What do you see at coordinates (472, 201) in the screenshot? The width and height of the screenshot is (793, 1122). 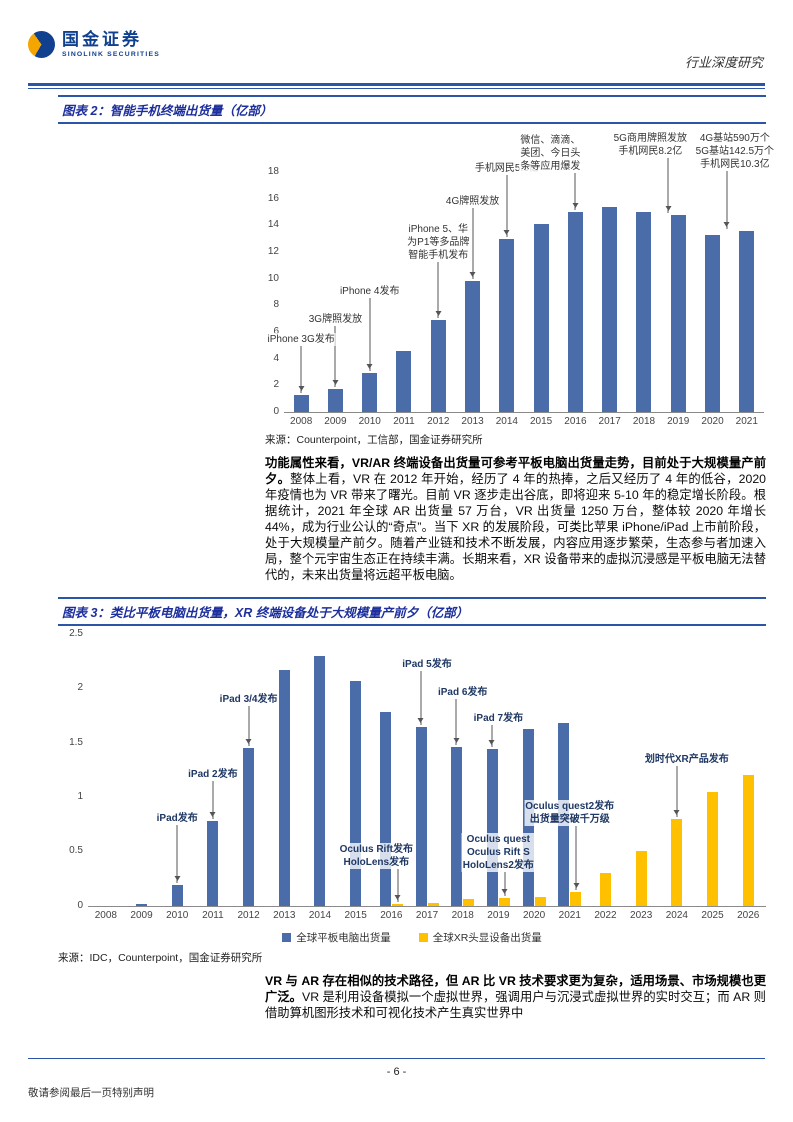 I see `annotation: 4G牌照发放` at bounding box center [472, 201].